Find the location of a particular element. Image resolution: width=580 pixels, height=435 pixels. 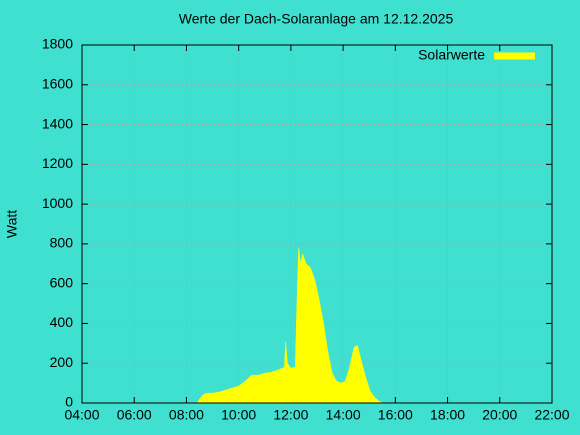

area is located at coordinates (290, 325).